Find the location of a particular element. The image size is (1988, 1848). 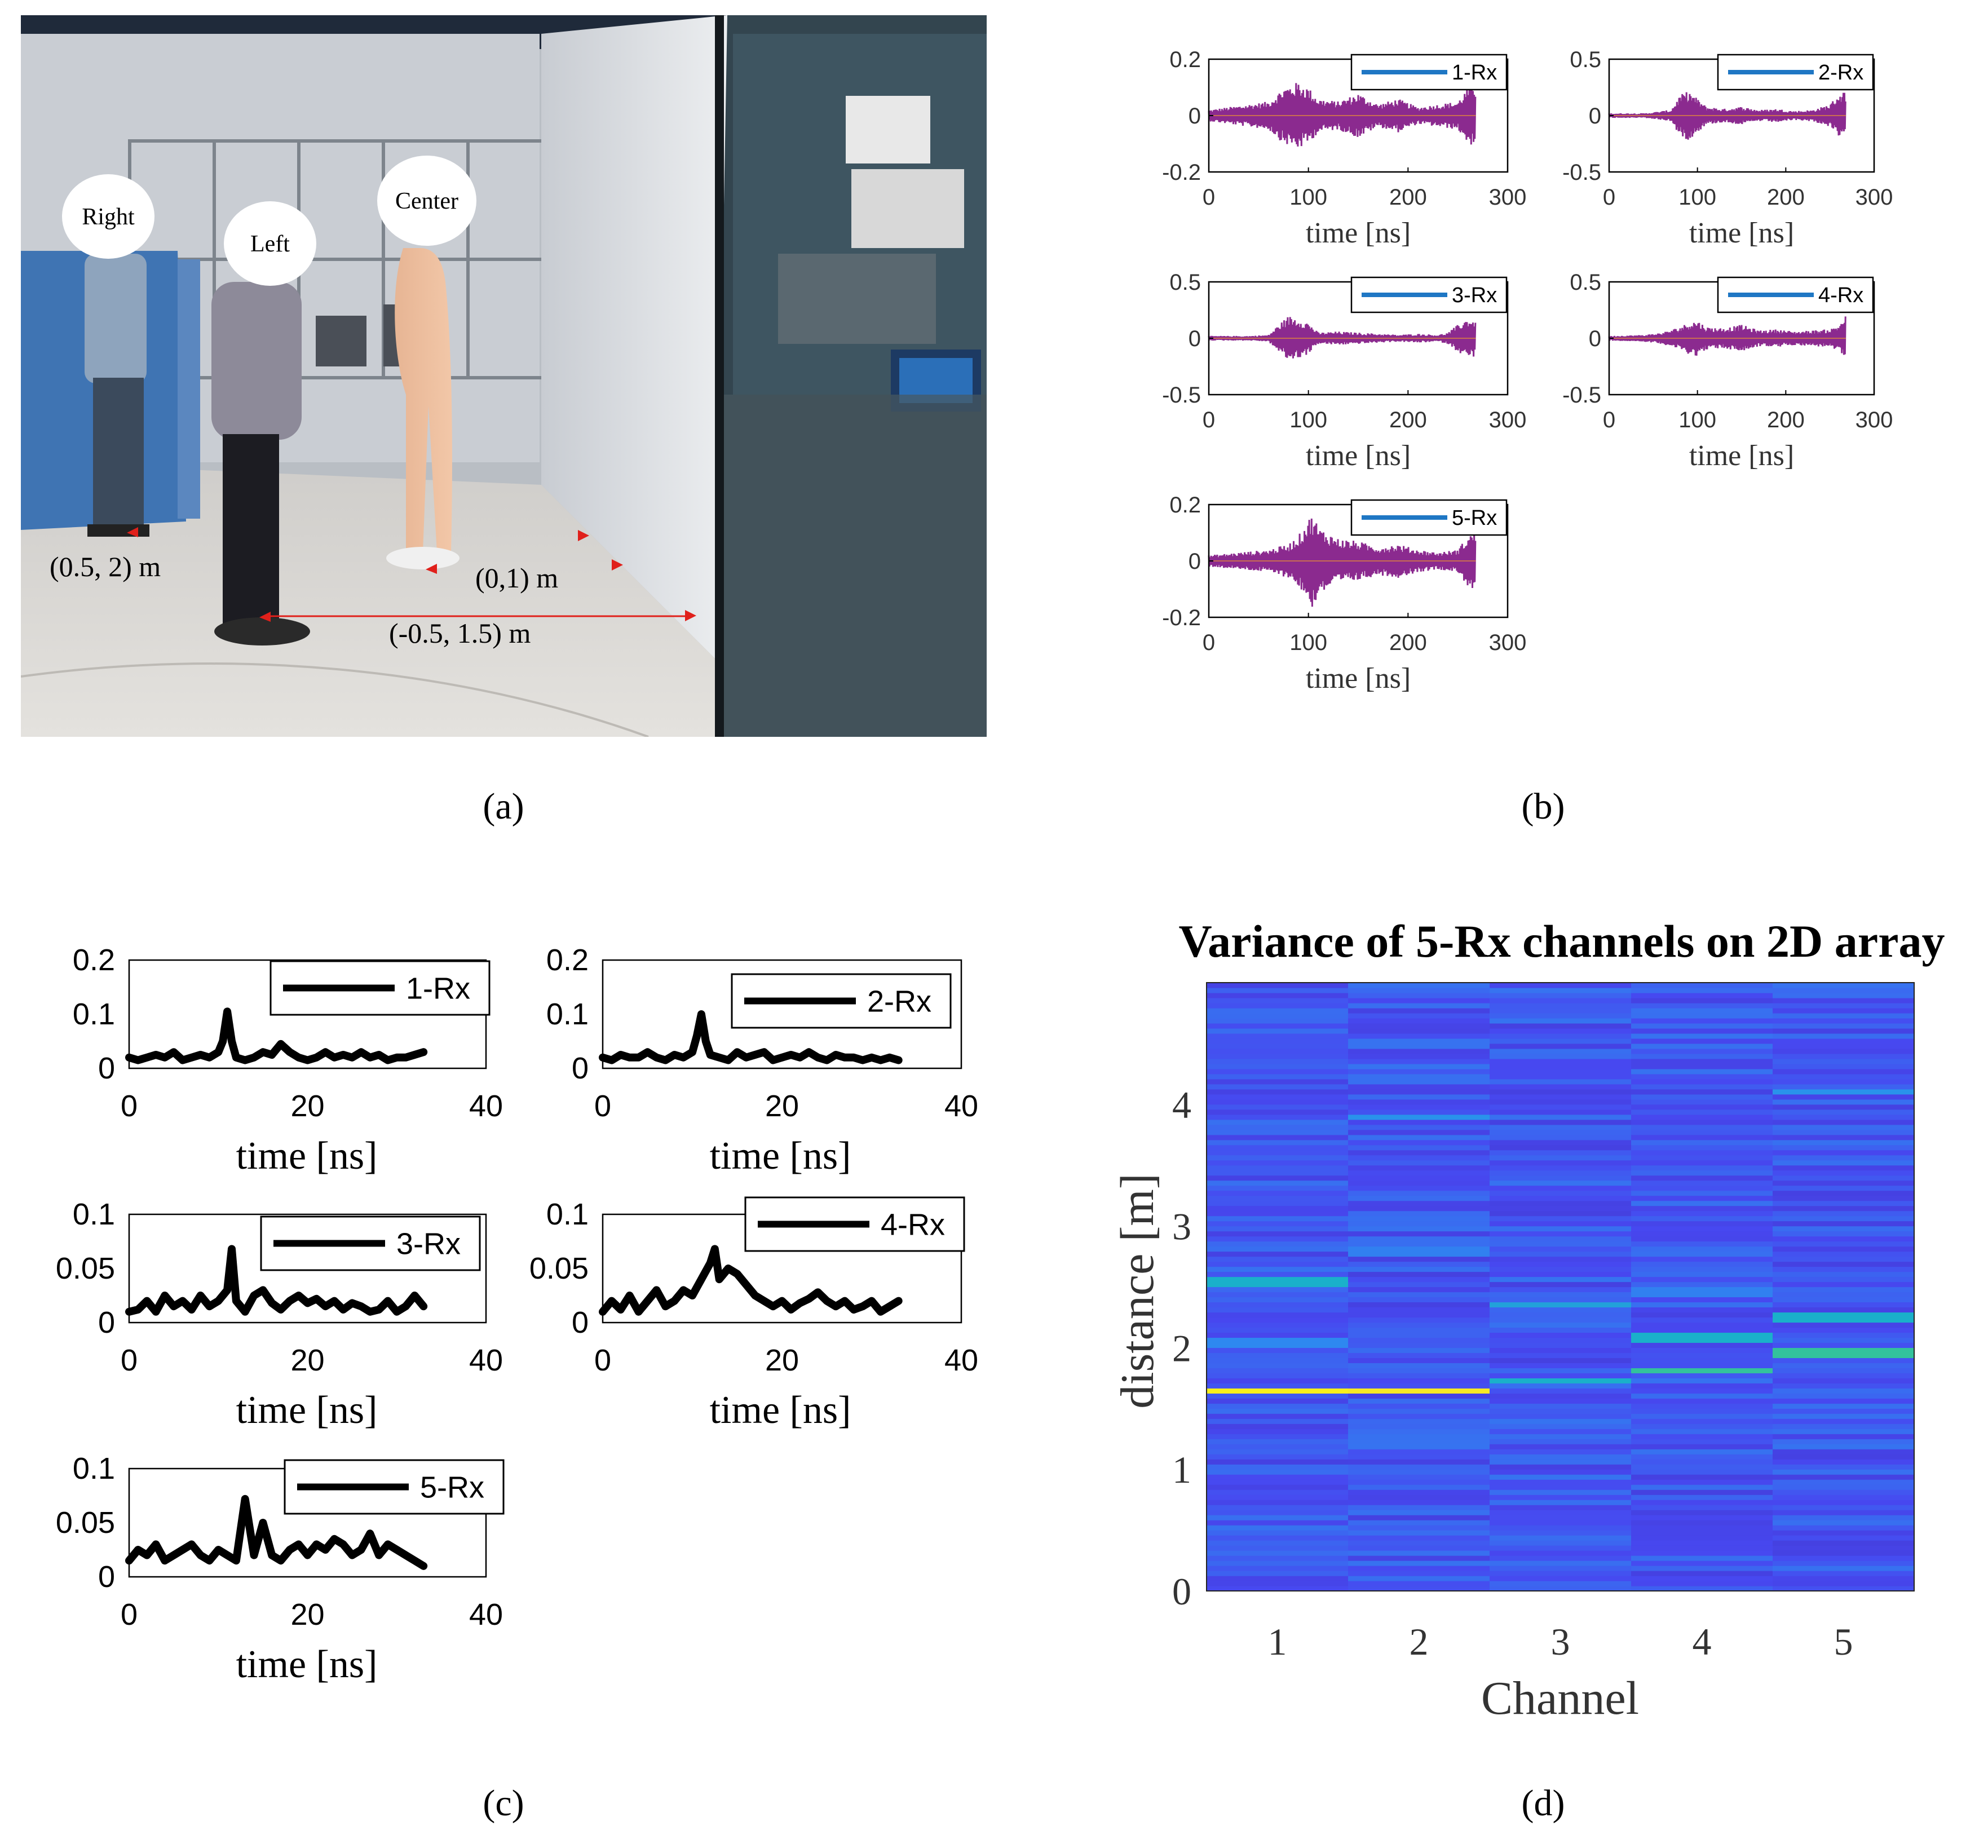

x-tick-label: 100 is located at coordinates (1308, 420).